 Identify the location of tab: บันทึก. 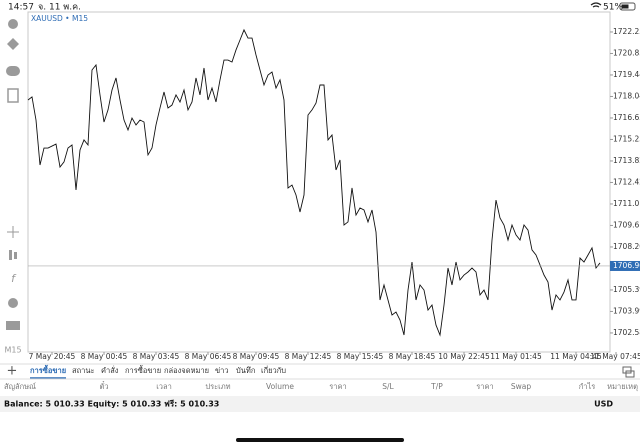
(245, 370).